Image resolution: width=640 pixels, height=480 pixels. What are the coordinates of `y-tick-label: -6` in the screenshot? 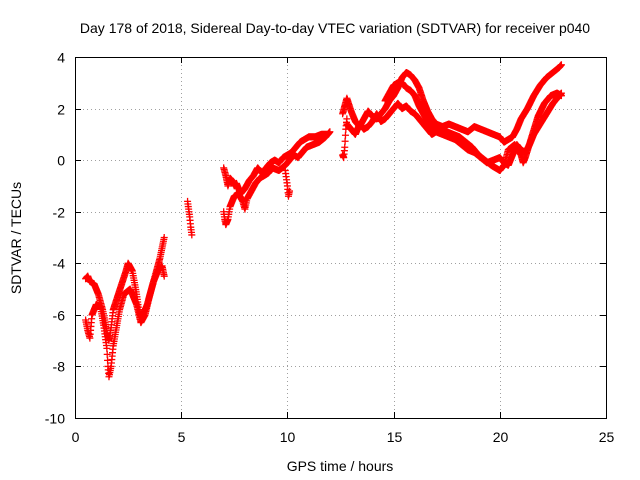 It's located at (59, 316).